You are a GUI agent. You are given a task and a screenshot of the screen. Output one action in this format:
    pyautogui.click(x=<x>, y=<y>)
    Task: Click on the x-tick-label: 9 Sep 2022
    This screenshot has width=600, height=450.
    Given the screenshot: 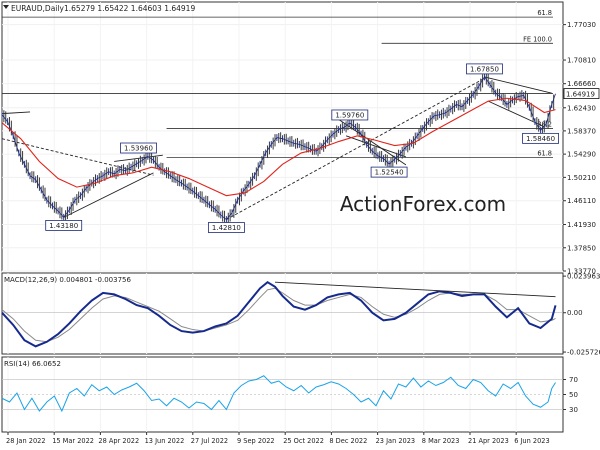 What is the action you would take?
    pyautogui.click(x=256, y=441)
    